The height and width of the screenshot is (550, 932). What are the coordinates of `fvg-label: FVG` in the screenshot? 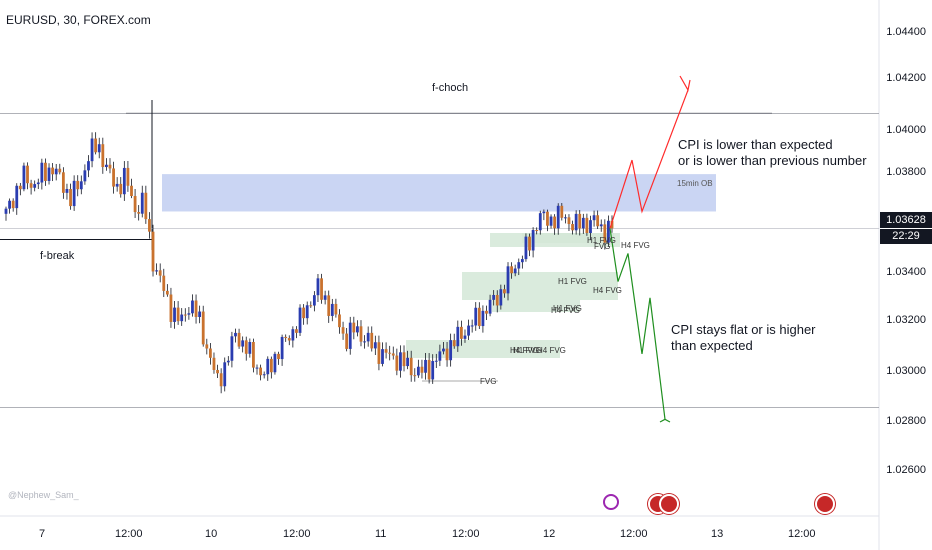 It's located at (602, 246).